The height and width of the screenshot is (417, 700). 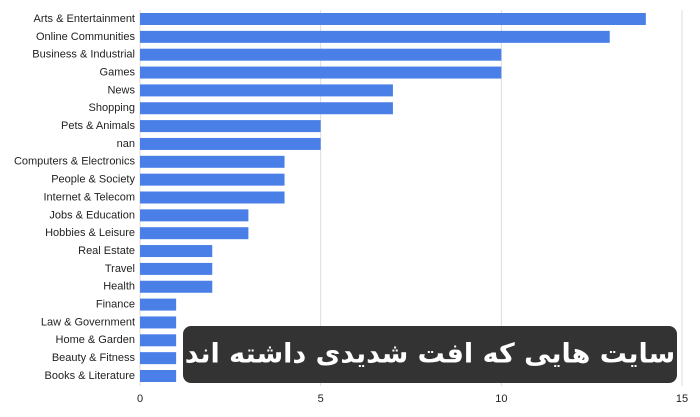 I want to click on x-tick-label: 15, so click(x=682, y=399).